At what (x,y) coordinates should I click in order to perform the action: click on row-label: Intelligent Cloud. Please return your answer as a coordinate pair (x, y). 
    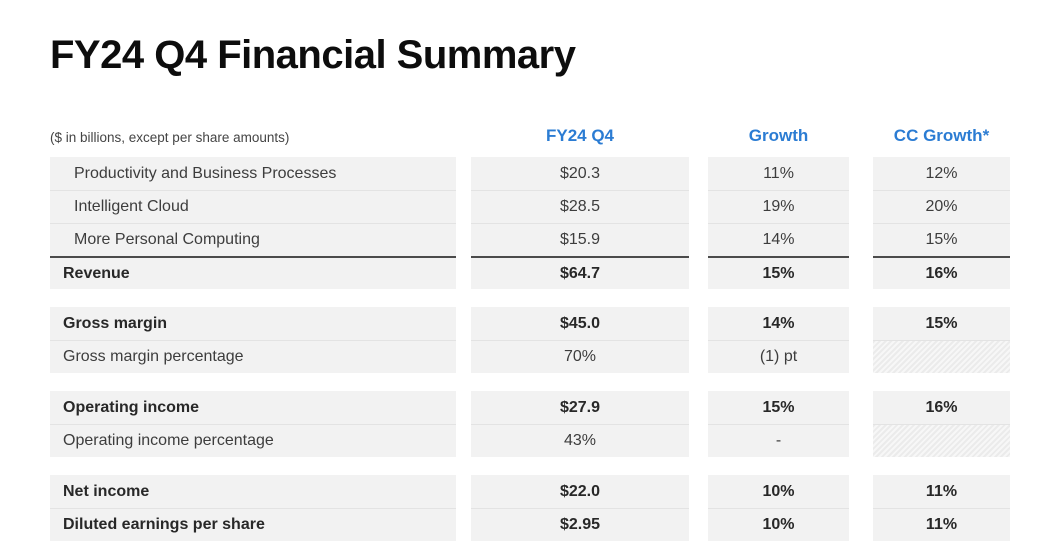
    Looking at the image, I should click on (253, 206).